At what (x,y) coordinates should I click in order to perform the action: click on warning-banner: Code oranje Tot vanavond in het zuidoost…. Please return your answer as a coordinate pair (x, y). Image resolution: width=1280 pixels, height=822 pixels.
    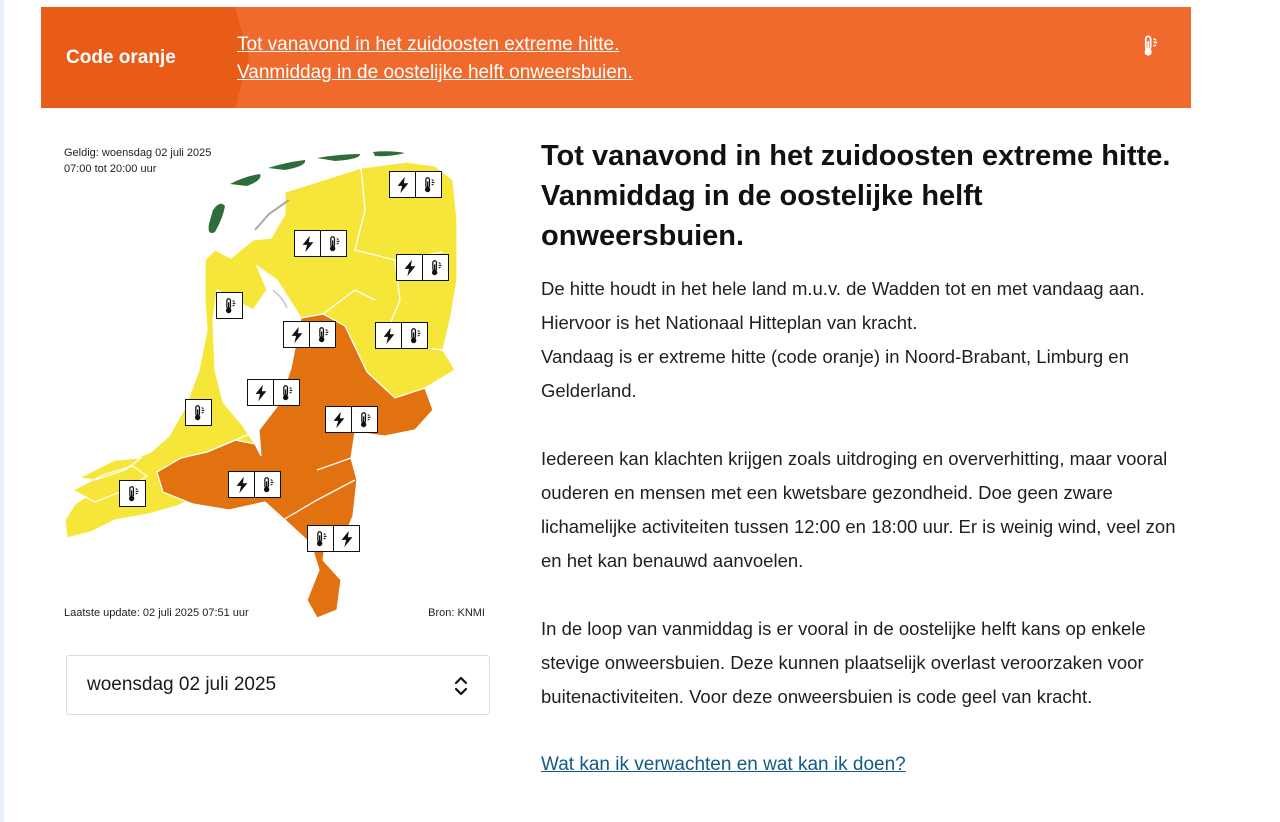
    Looking at the image, I should click on (616, 57).